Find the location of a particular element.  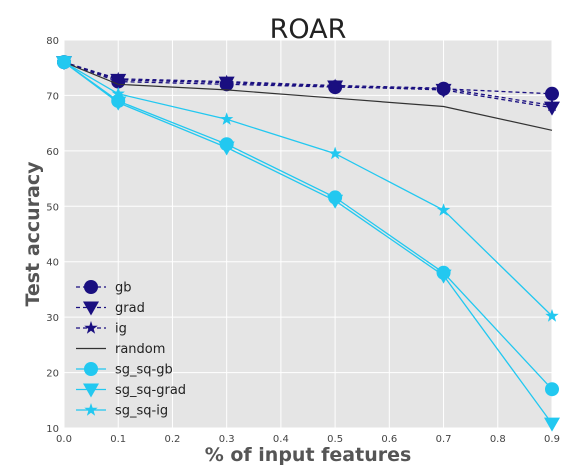

legend-label-sg-sq-ig: sg_sq-ig is located at coordinates (141, 411).